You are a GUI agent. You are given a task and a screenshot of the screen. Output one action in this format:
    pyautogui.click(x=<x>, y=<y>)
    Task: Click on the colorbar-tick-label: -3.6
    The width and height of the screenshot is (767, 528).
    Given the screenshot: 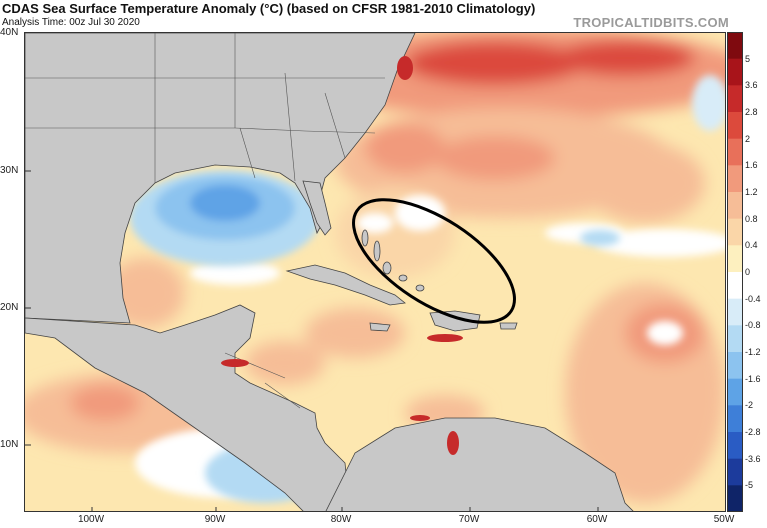 What is the action you would take?
    pyautogui.click(x=753, y=458)
    